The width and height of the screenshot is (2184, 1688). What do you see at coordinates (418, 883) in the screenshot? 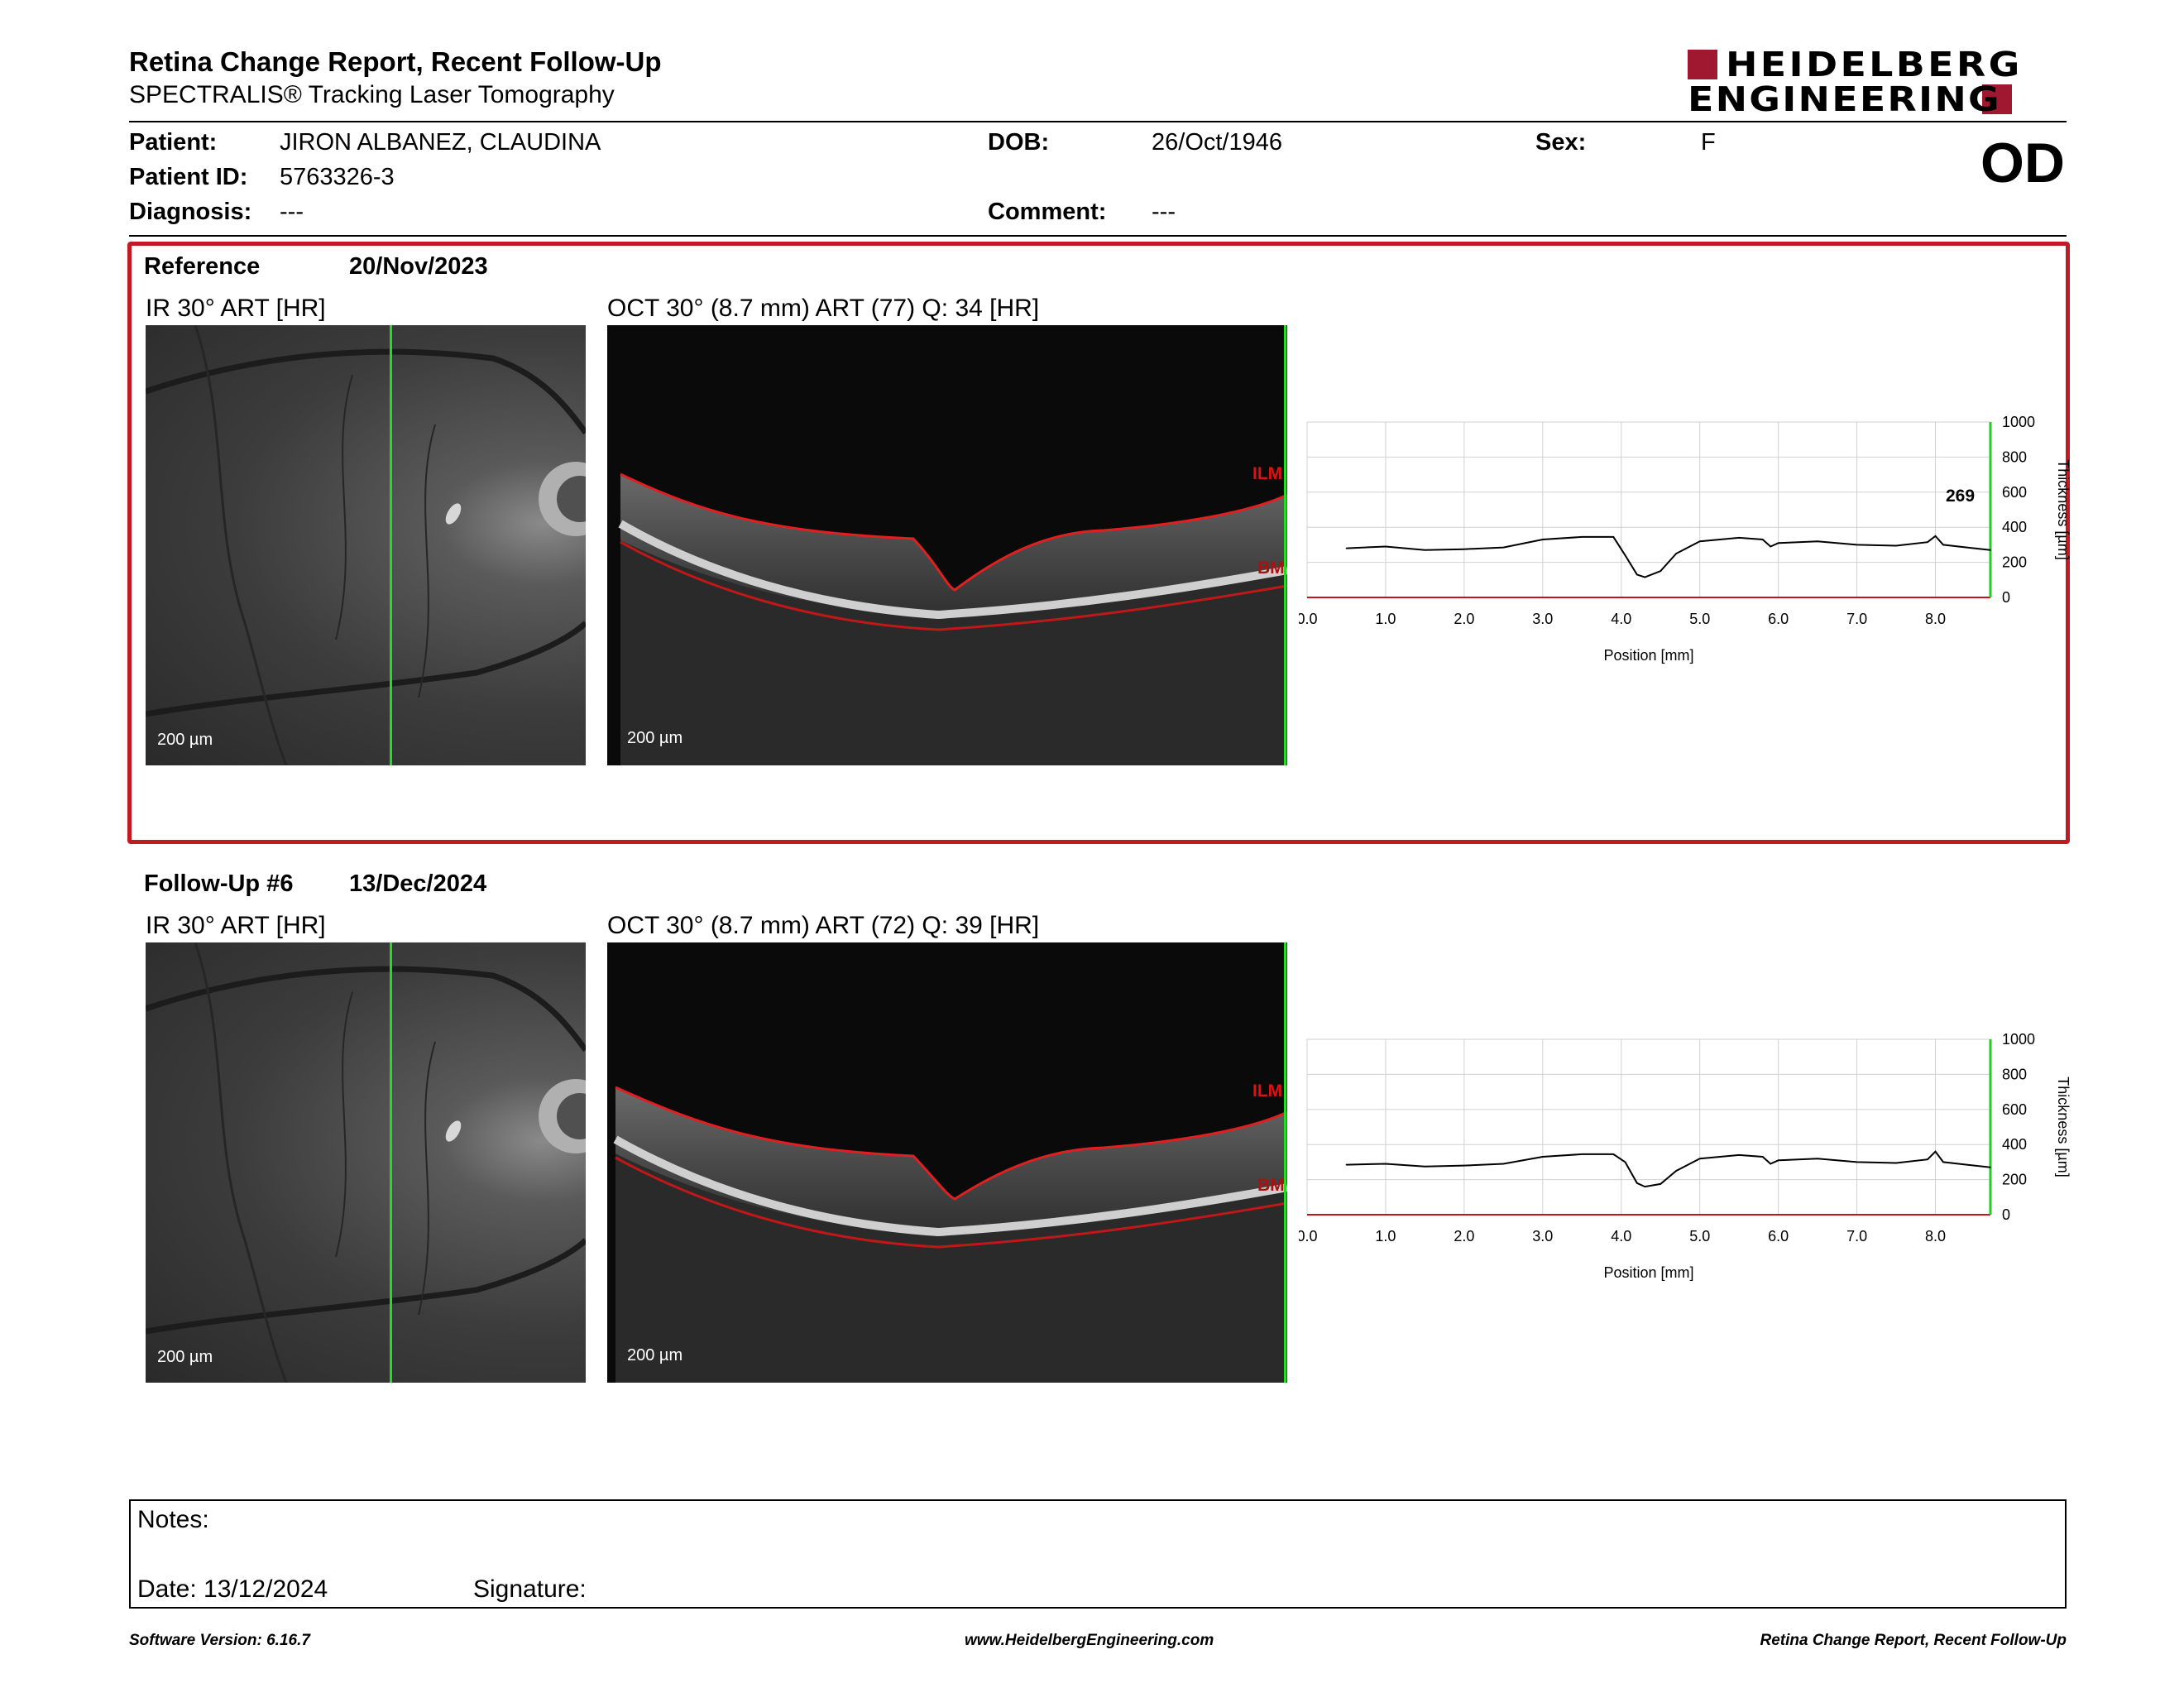
I see `followup-date: 13/Dec/2024` at bounding box center [418, 883].